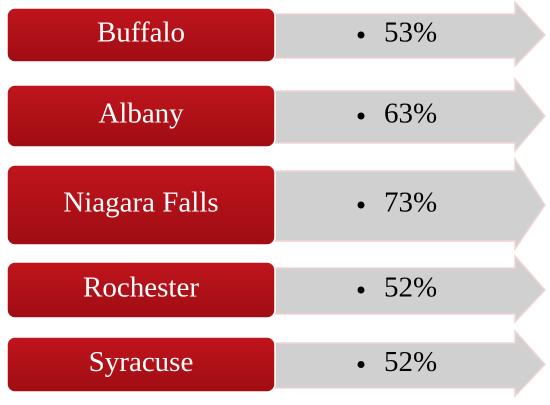 This screenshot has height=405, width=550. I want to click on value-label: 53%, so click(410, 33).